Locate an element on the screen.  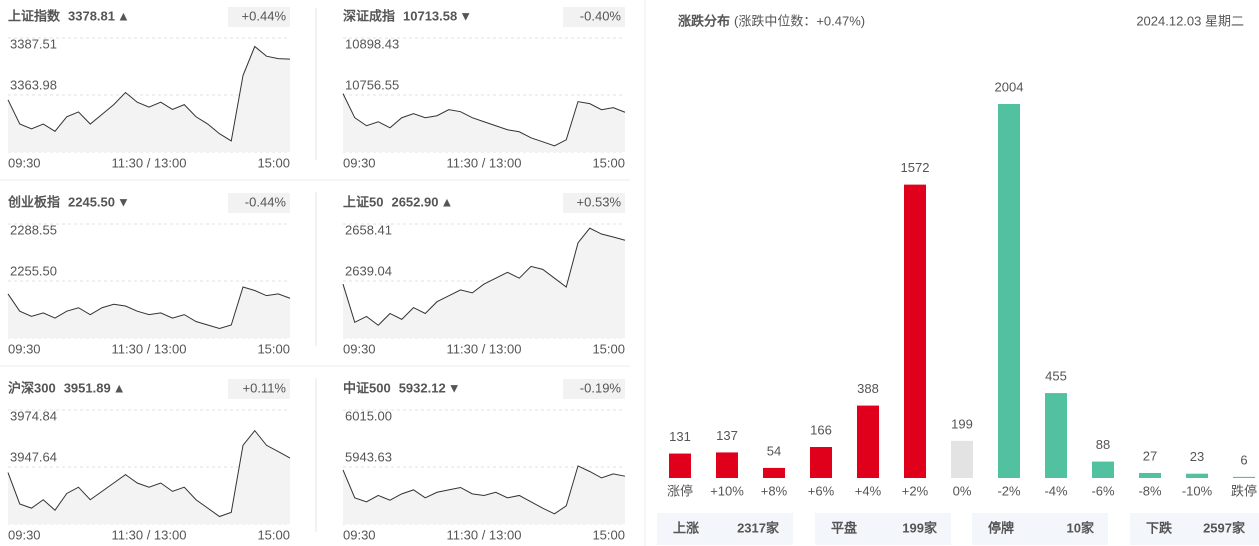
chart-subtitle: (涨跌中位数：+0.47%) is located at coordinates (799, 20).